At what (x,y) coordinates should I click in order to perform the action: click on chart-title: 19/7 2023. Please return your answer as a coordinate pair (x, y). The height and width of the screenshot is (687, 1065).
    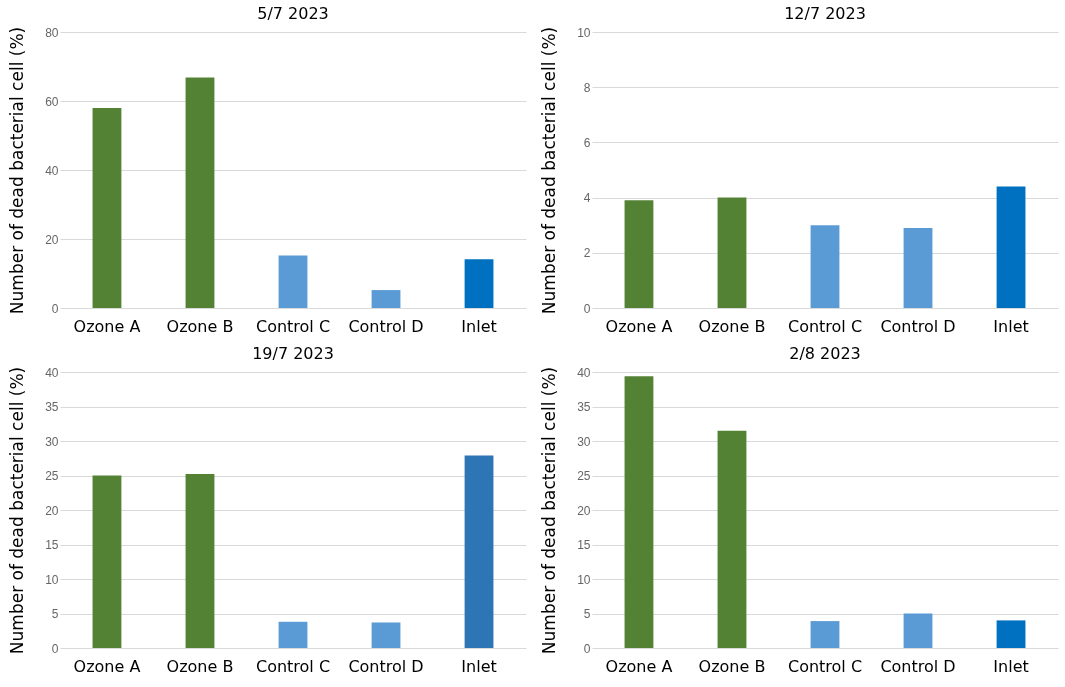
    Looking at the image, I should click on (293, 353).